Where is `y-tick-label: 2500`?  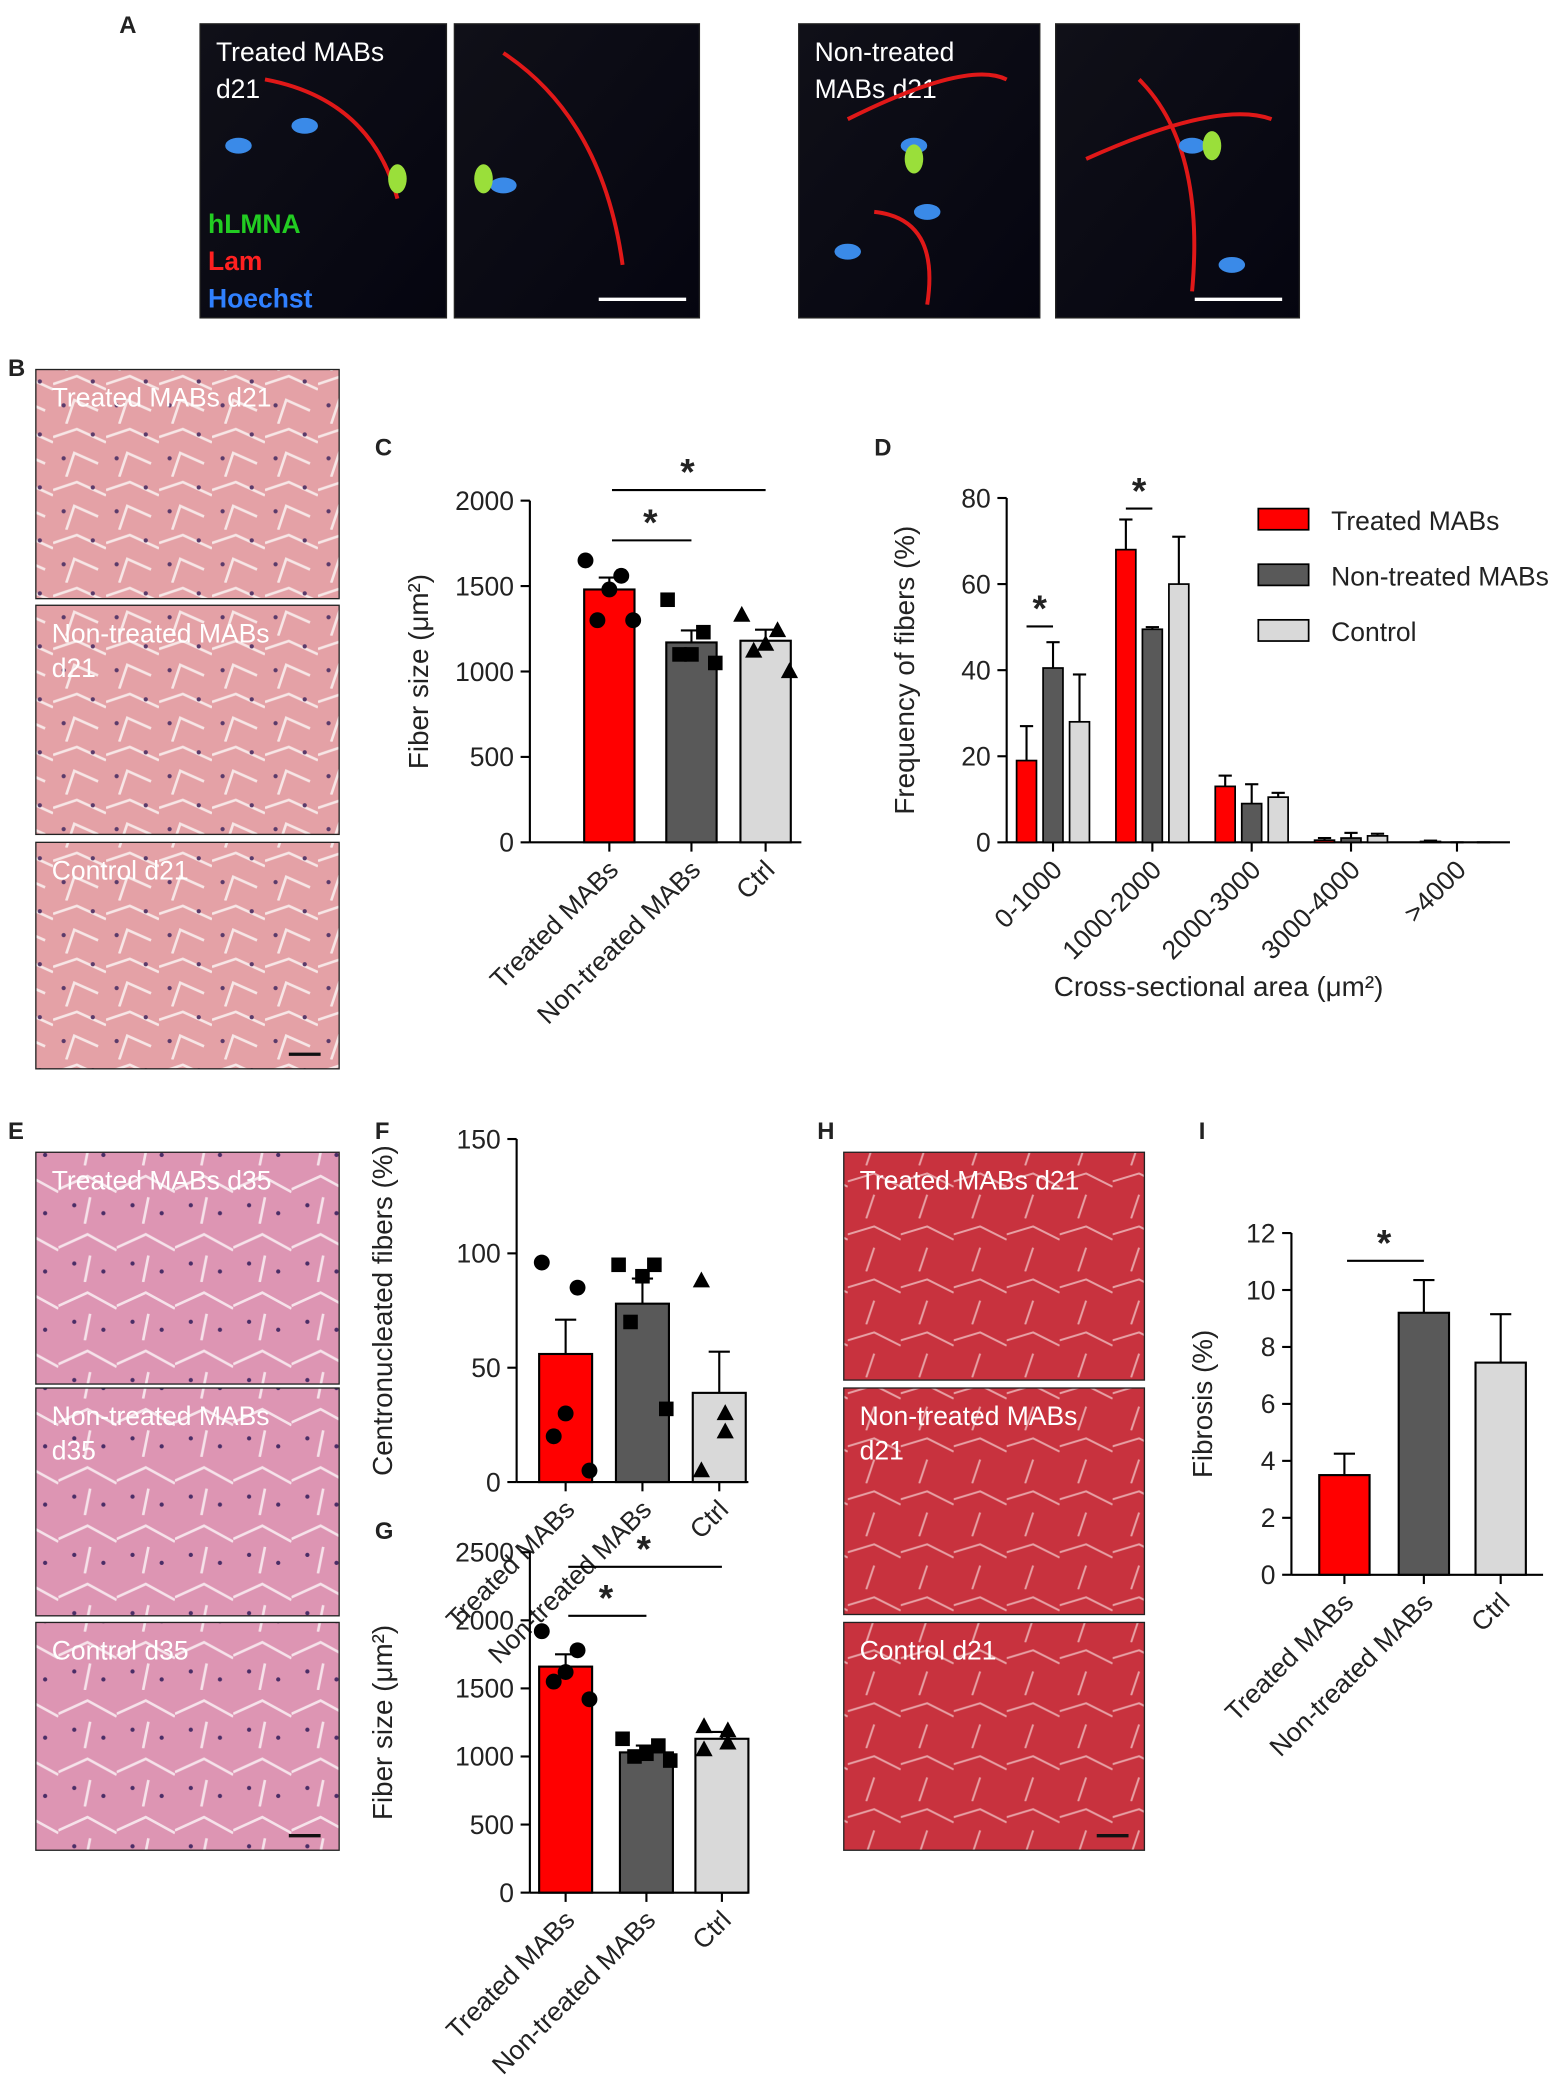 y-tick-label: 2500 is located at coordinates (484, 1553).